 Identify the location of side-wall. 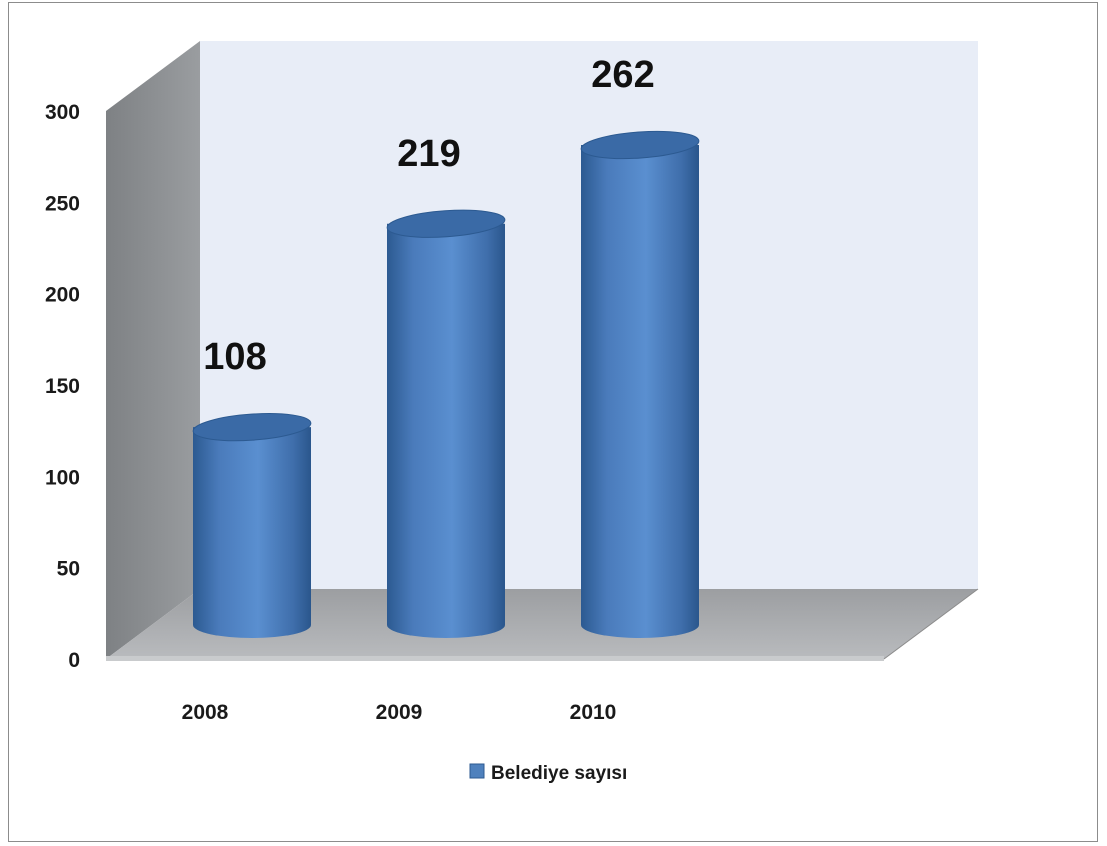
(153, 350).